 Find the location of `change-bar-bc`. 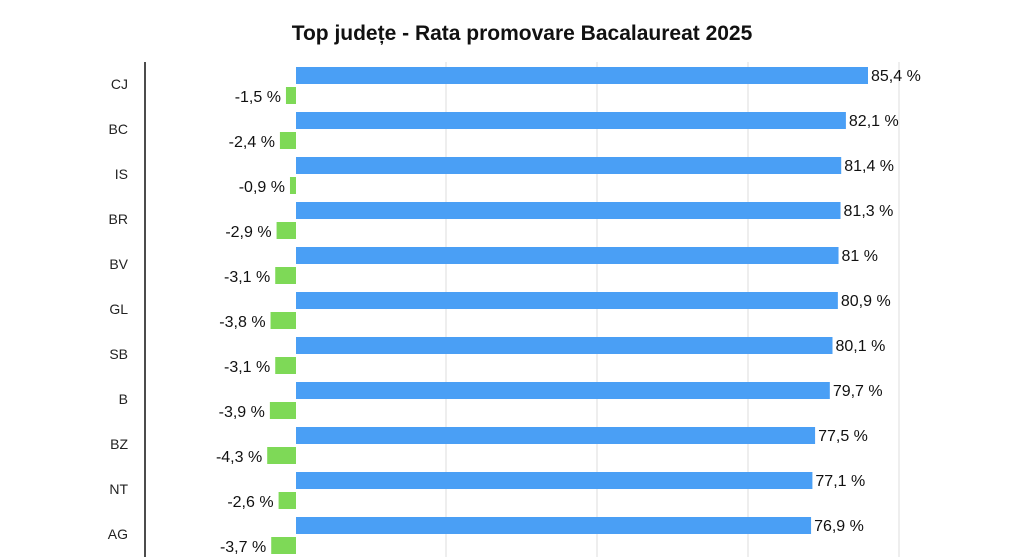

change-bar-bc is located at coordinates (287, 140).